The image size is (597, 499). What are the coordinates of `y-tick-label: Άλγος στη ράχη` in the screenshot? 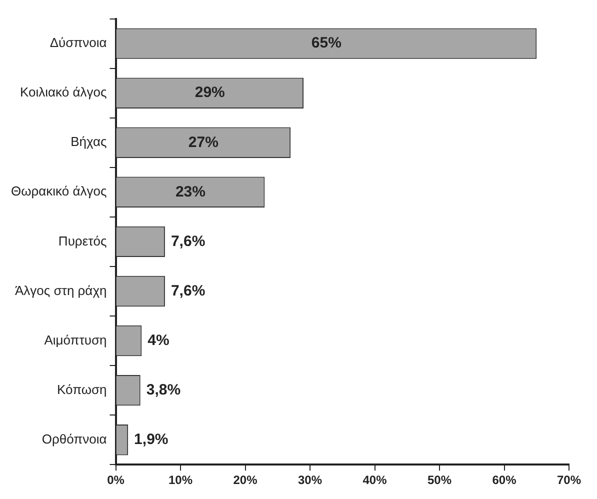 It's located at (61, 290).